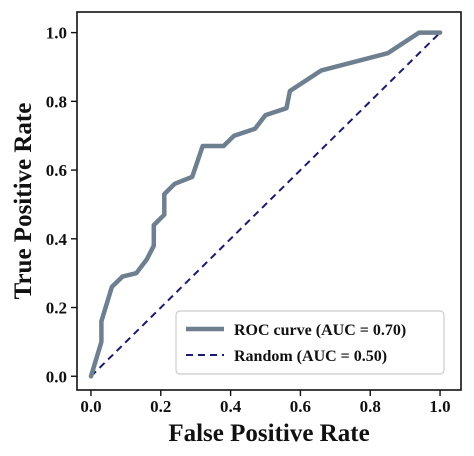  I want to click on x-tick-label: 0.0, so click(90, 406).